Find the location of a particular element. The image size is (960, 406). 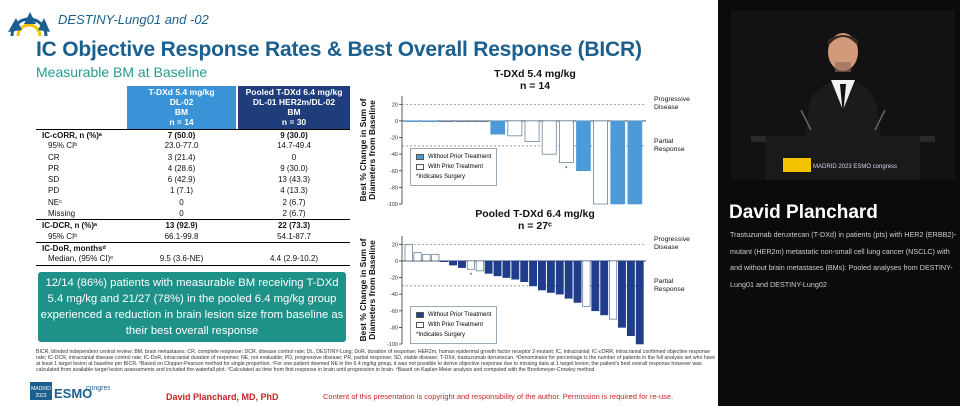

y-tick-label: -40 is located at coordinates (394, 155).